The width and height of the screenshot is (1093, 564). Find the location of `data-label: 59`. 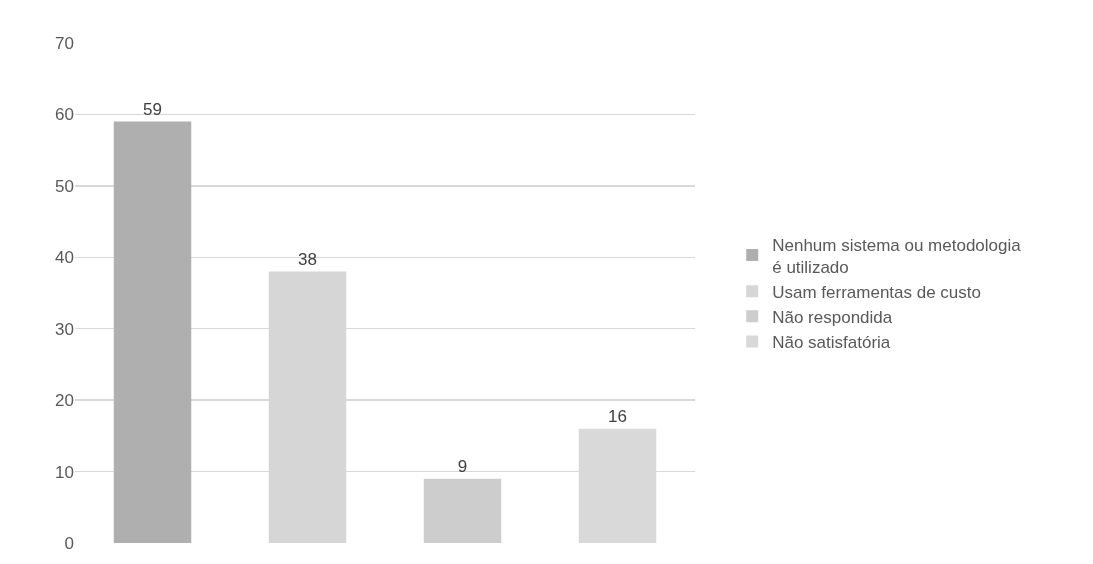

data-label: 59 is located at coordinates (152, 109).